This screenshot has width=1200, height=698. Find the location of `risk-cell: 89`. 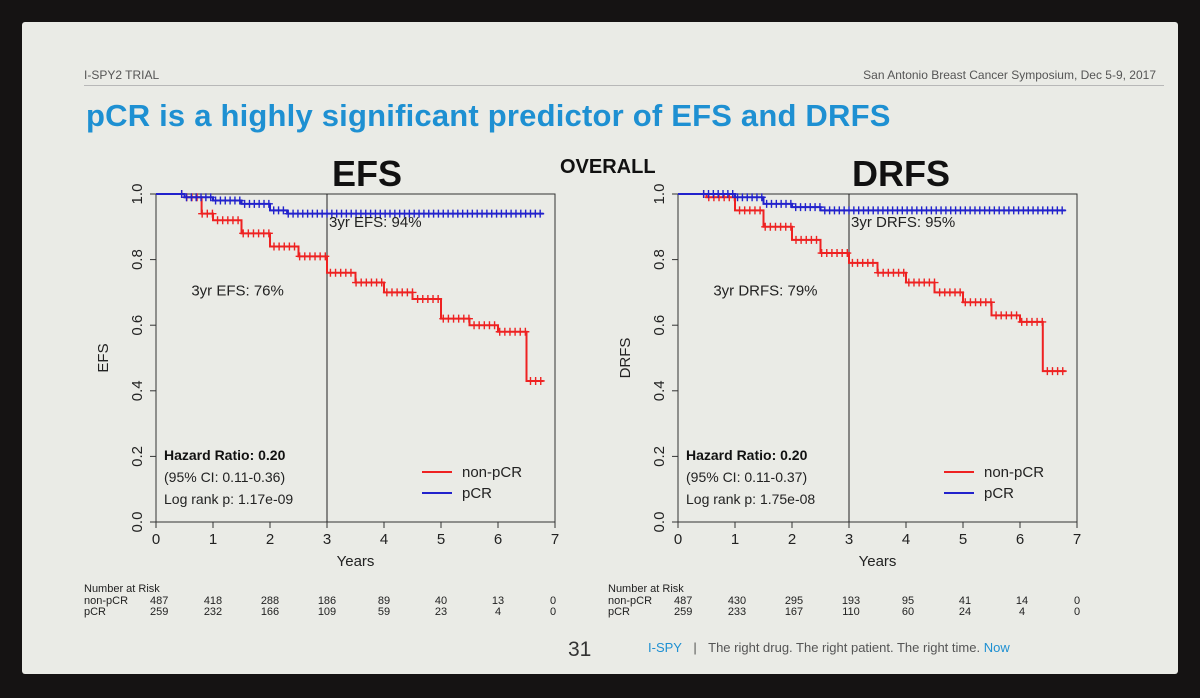

risk-cell: 89 is located at coordinates (384, 601).